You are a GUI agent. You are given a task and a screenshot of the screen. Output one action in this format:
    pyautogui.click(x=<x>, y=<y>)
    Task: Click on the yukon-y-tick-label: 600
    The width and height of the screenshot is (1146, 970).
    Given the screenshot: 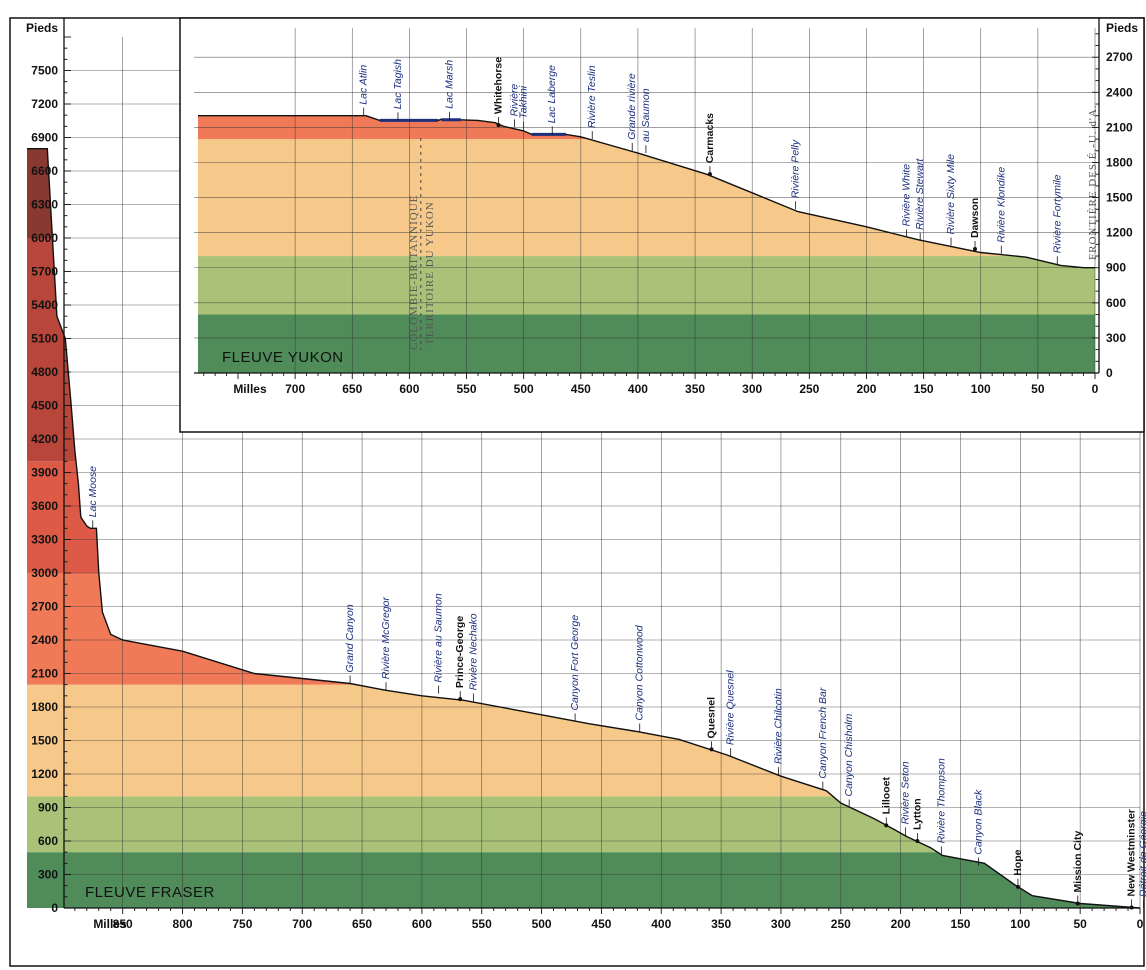 What is the action you would take?
    pyautogui.click(x=1116, y=303)
    